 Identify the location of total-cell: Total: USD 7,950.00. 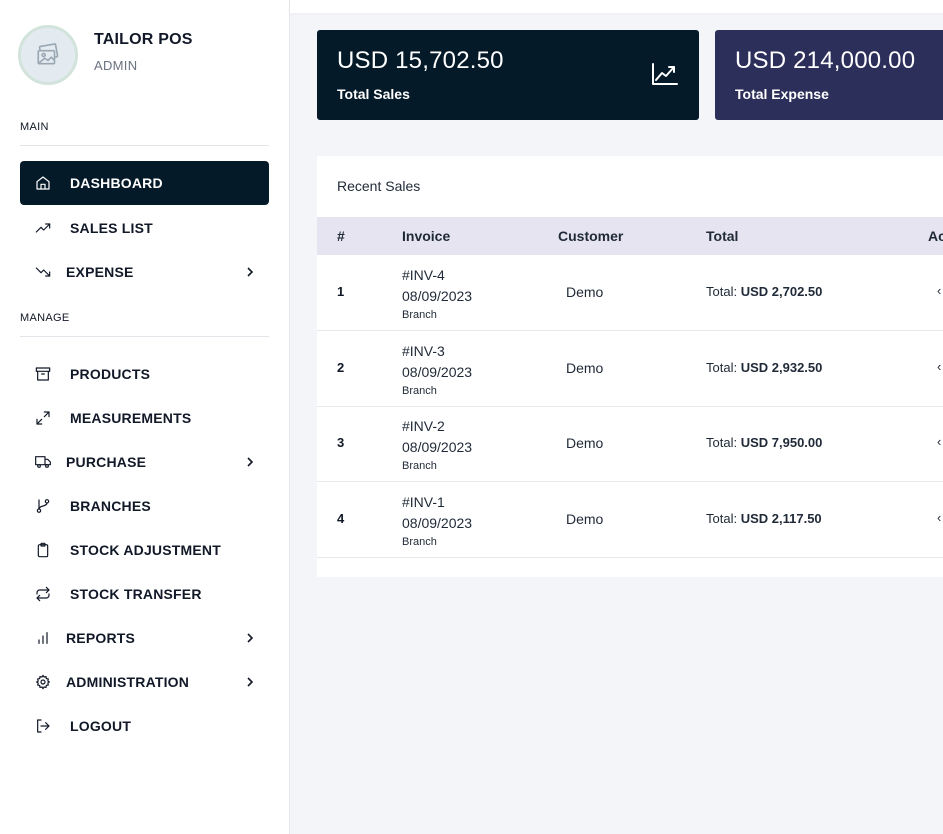
(764, 442).